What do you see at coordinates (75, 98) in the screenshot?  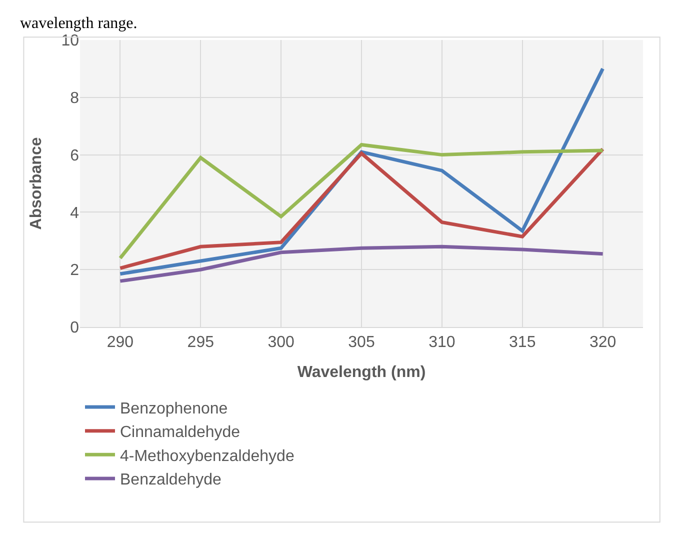 I see `y-tick-label: 8` at bounding box center [75, 98].